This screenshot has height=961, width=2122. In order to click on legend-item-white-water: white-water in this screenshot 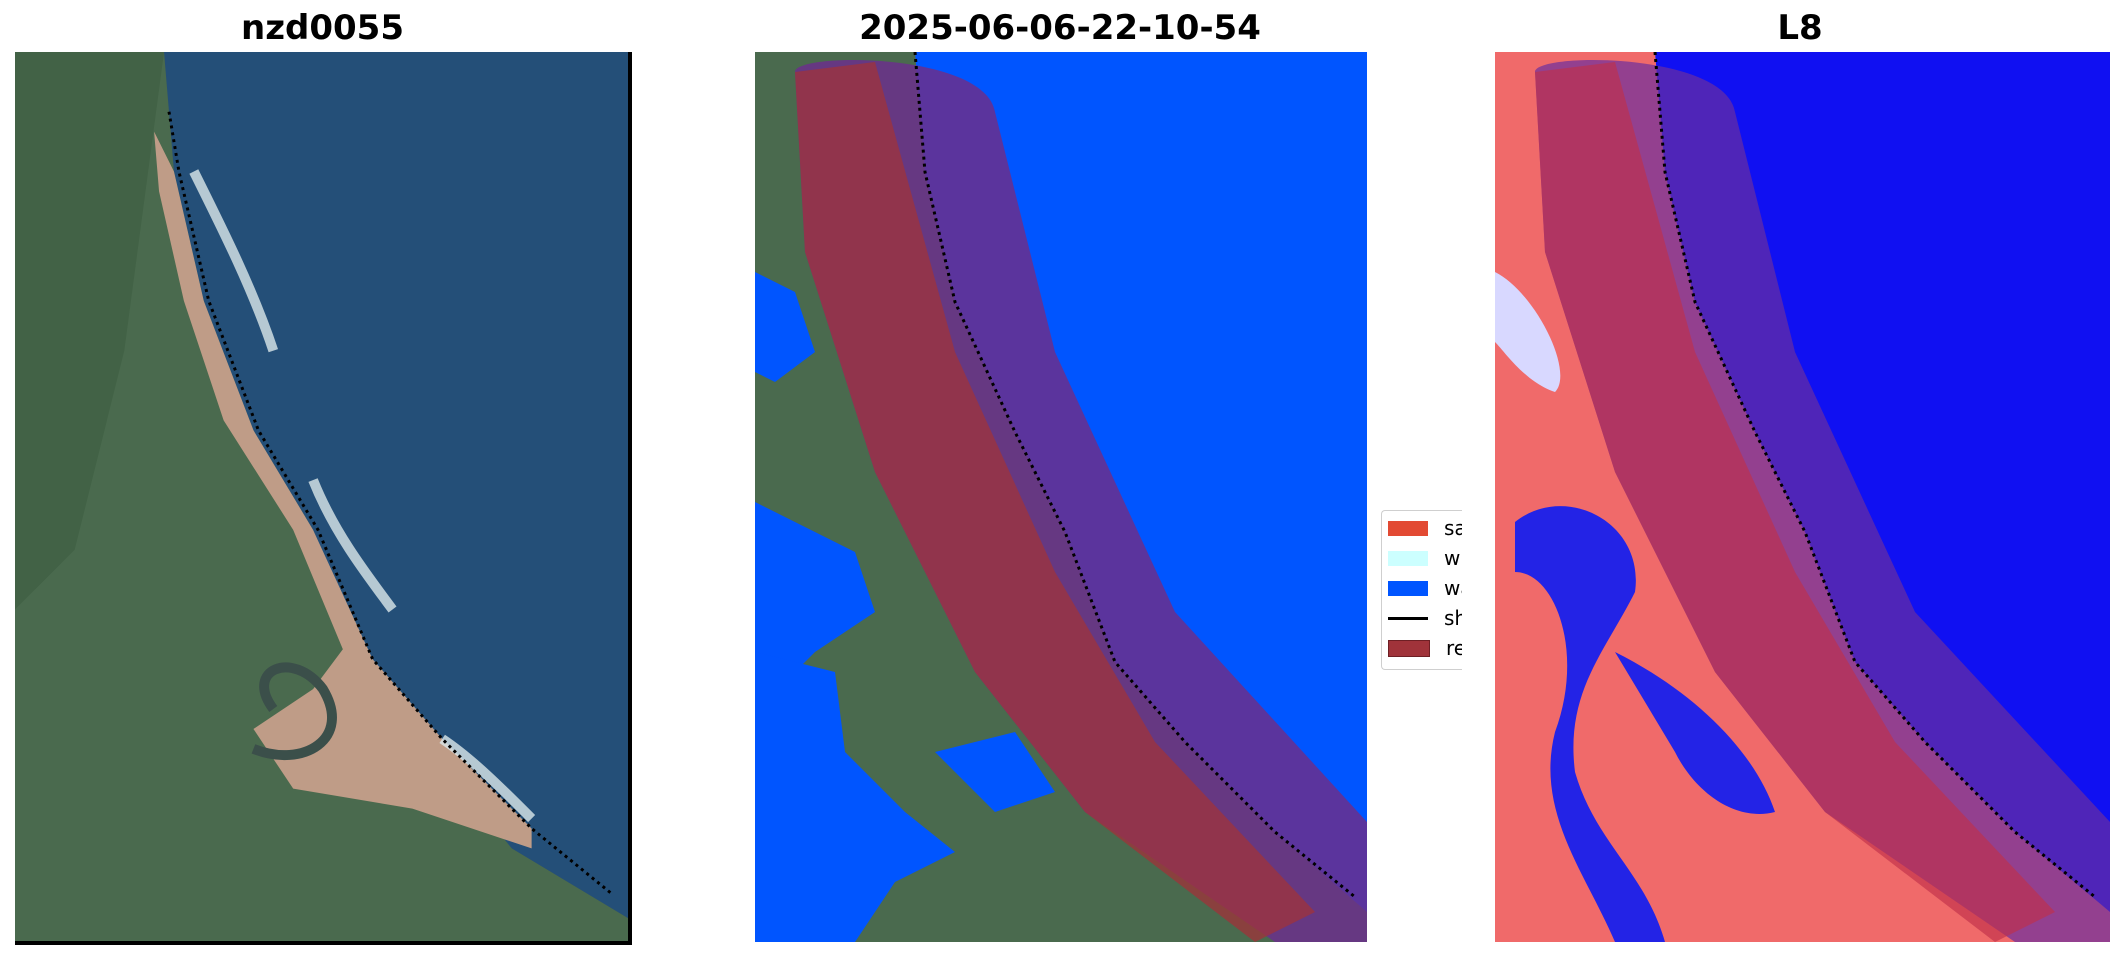, I will do `click(1425, 558)`.